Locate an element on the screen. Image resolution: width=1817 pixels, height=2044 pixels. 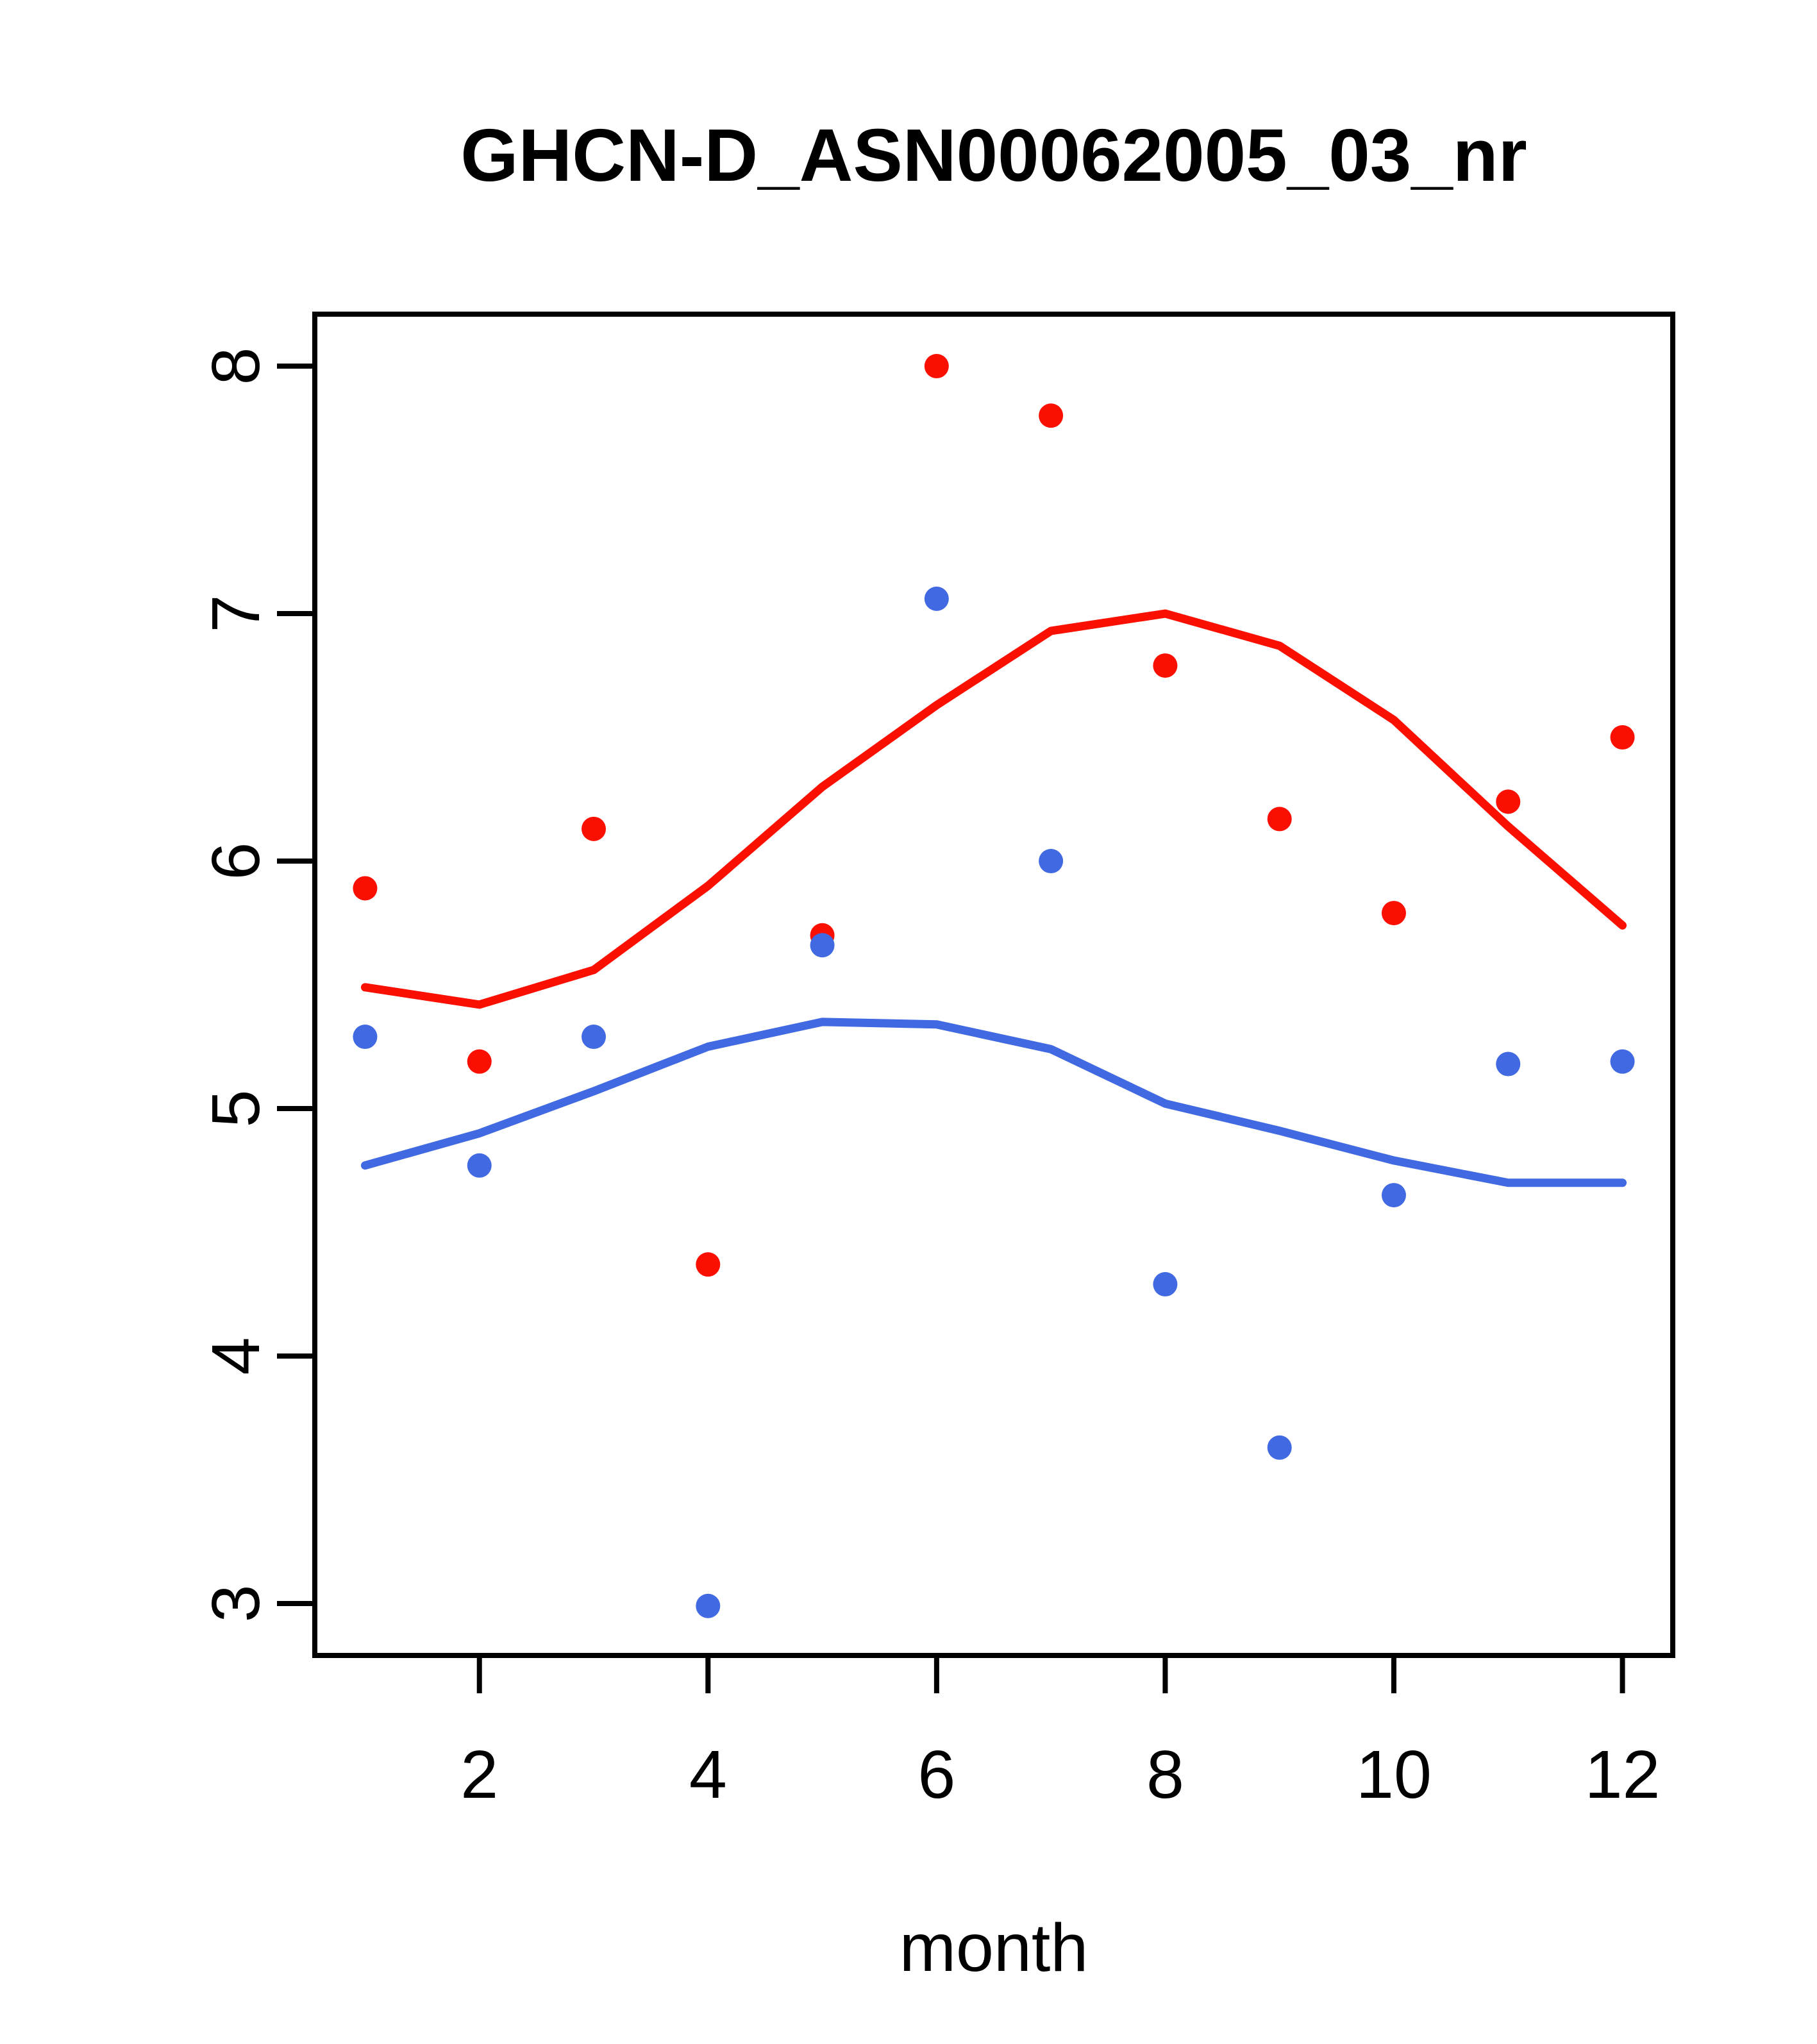
y-tick-label: 5 is located at coordinates (236, 1109).